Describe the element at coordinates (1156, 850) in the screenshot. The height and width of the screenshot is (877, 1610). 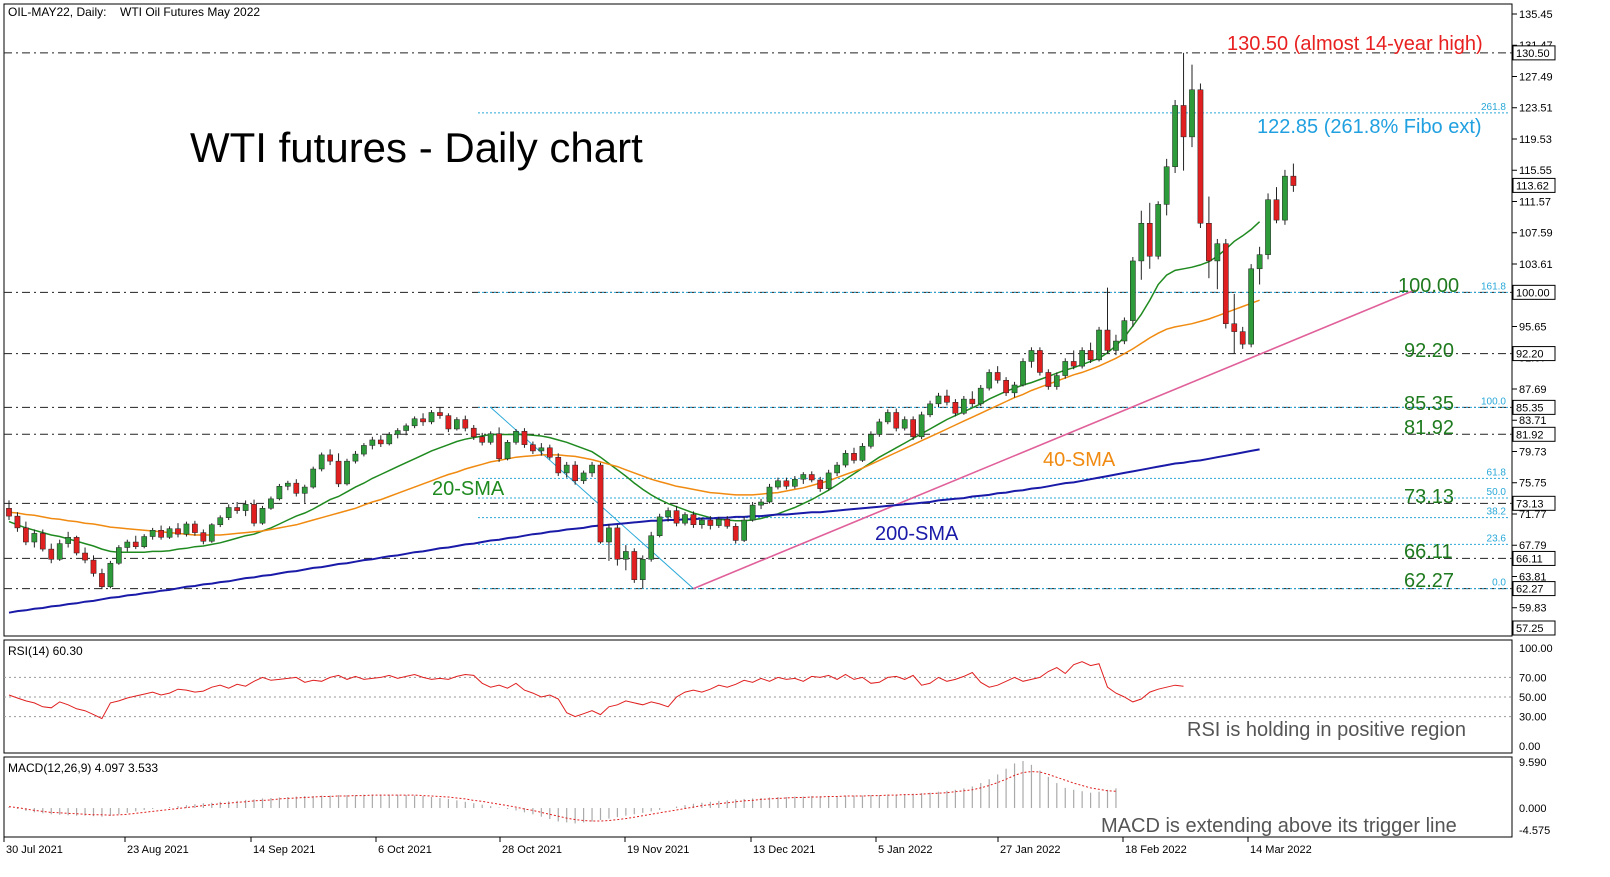
I see `date-tick-label: 18 Feb 2022` at that location.